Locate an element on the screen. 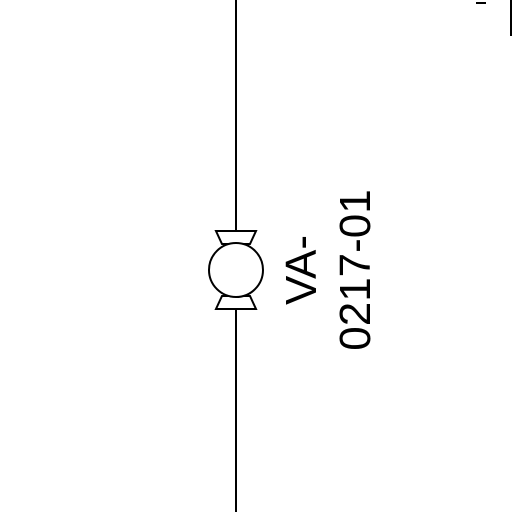 The height and width of the screenshot is (512, 512). ball-valve-icon is located at coordinates (236, 270).